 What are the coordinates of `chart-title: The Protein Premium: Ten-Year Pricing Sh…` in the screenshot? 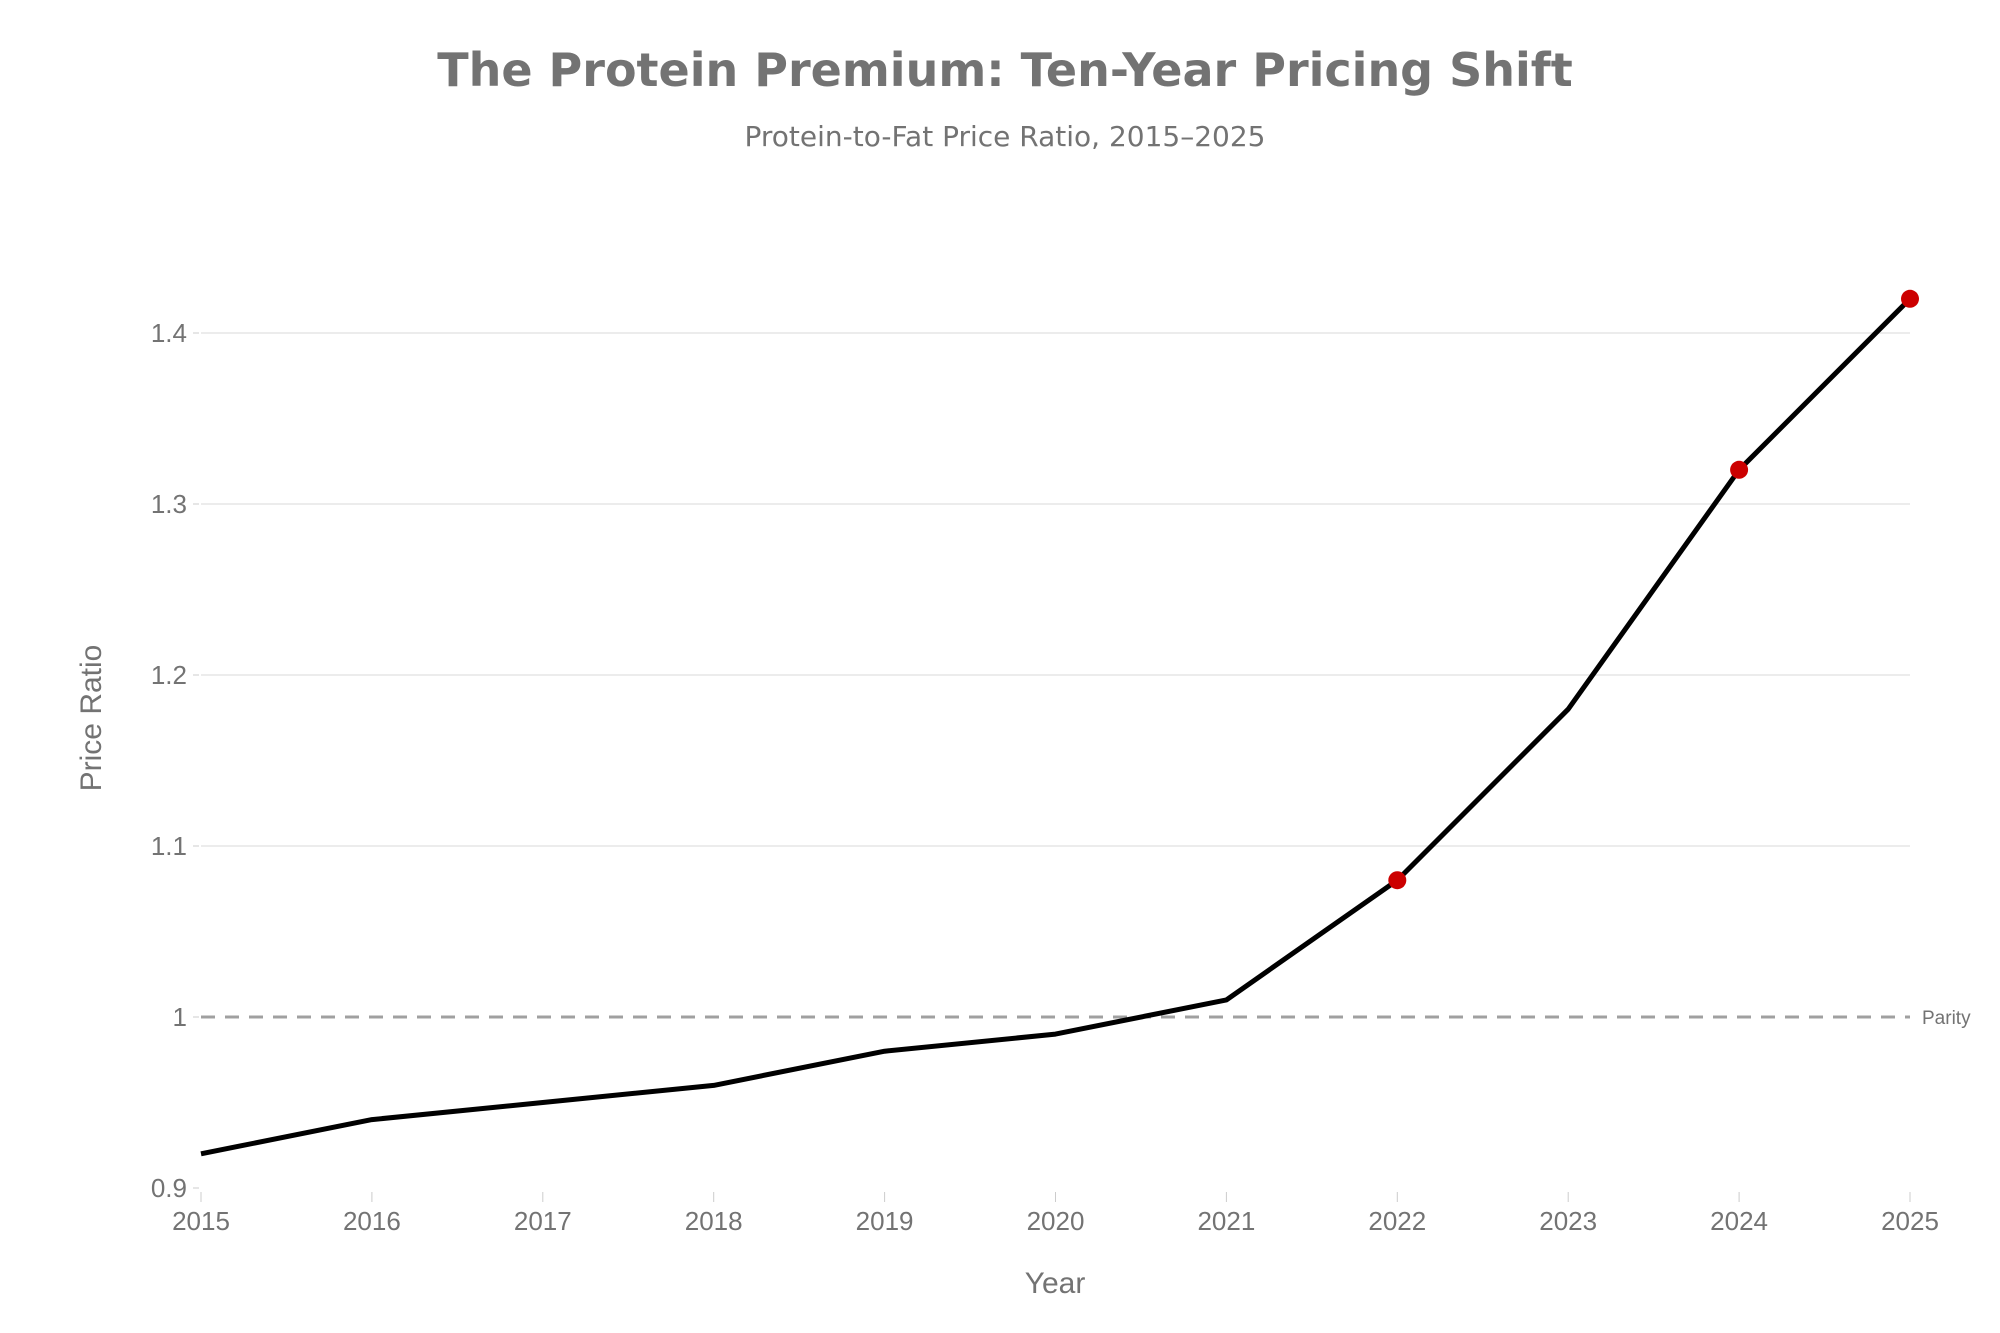 It's located at (1005, 70).